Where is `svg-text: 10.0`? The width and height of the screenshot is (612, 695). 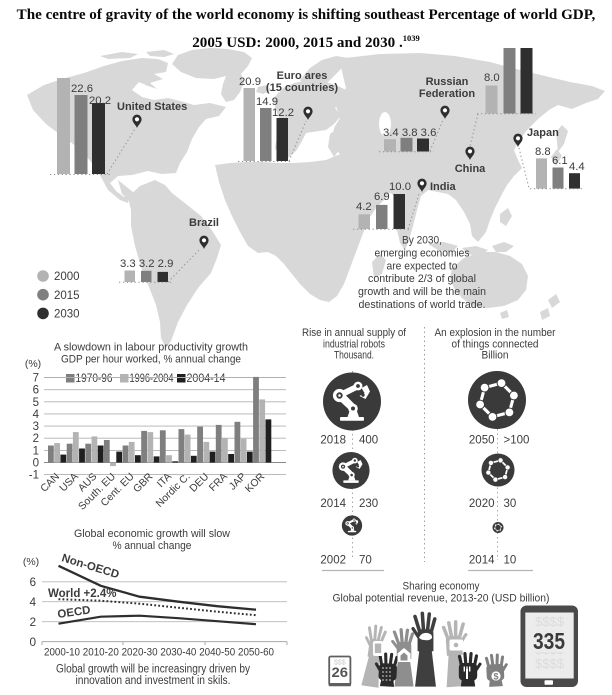 svg-text: 10.0 is located at coordinates (400, 187).